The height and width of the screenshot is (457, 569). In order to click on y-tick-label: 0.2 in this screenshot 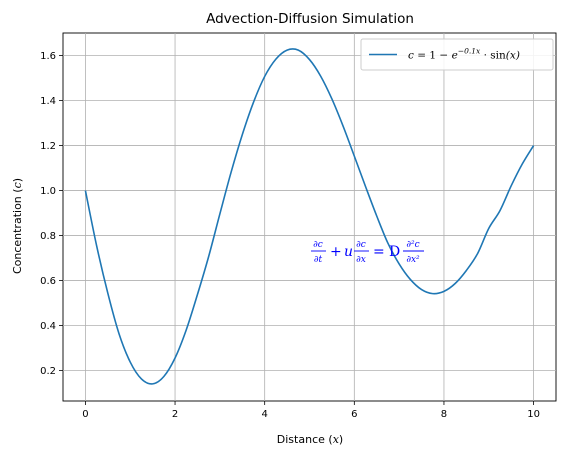, I will do `click(48, 371)`.